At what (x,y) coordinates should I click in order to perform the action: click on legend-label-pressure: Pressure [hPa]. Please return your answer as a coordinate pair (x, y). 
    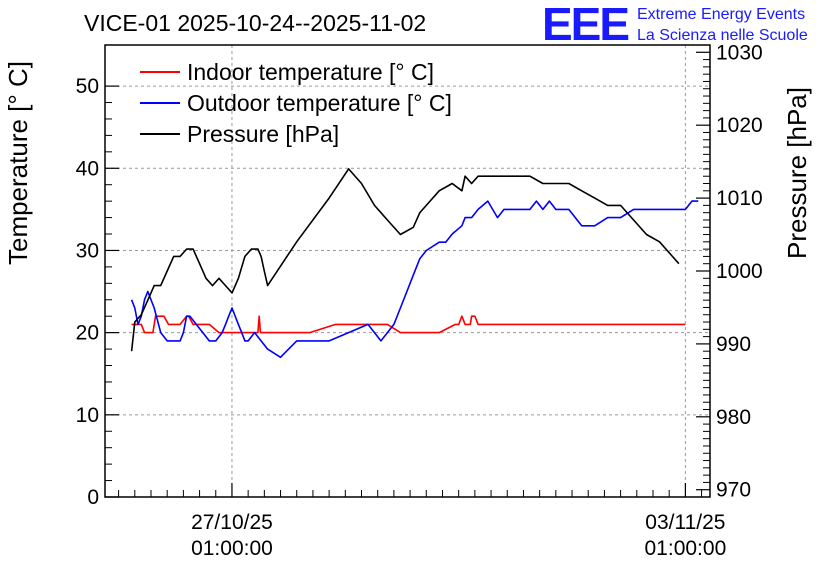
    Looking at the image, I should click on (263, 134).